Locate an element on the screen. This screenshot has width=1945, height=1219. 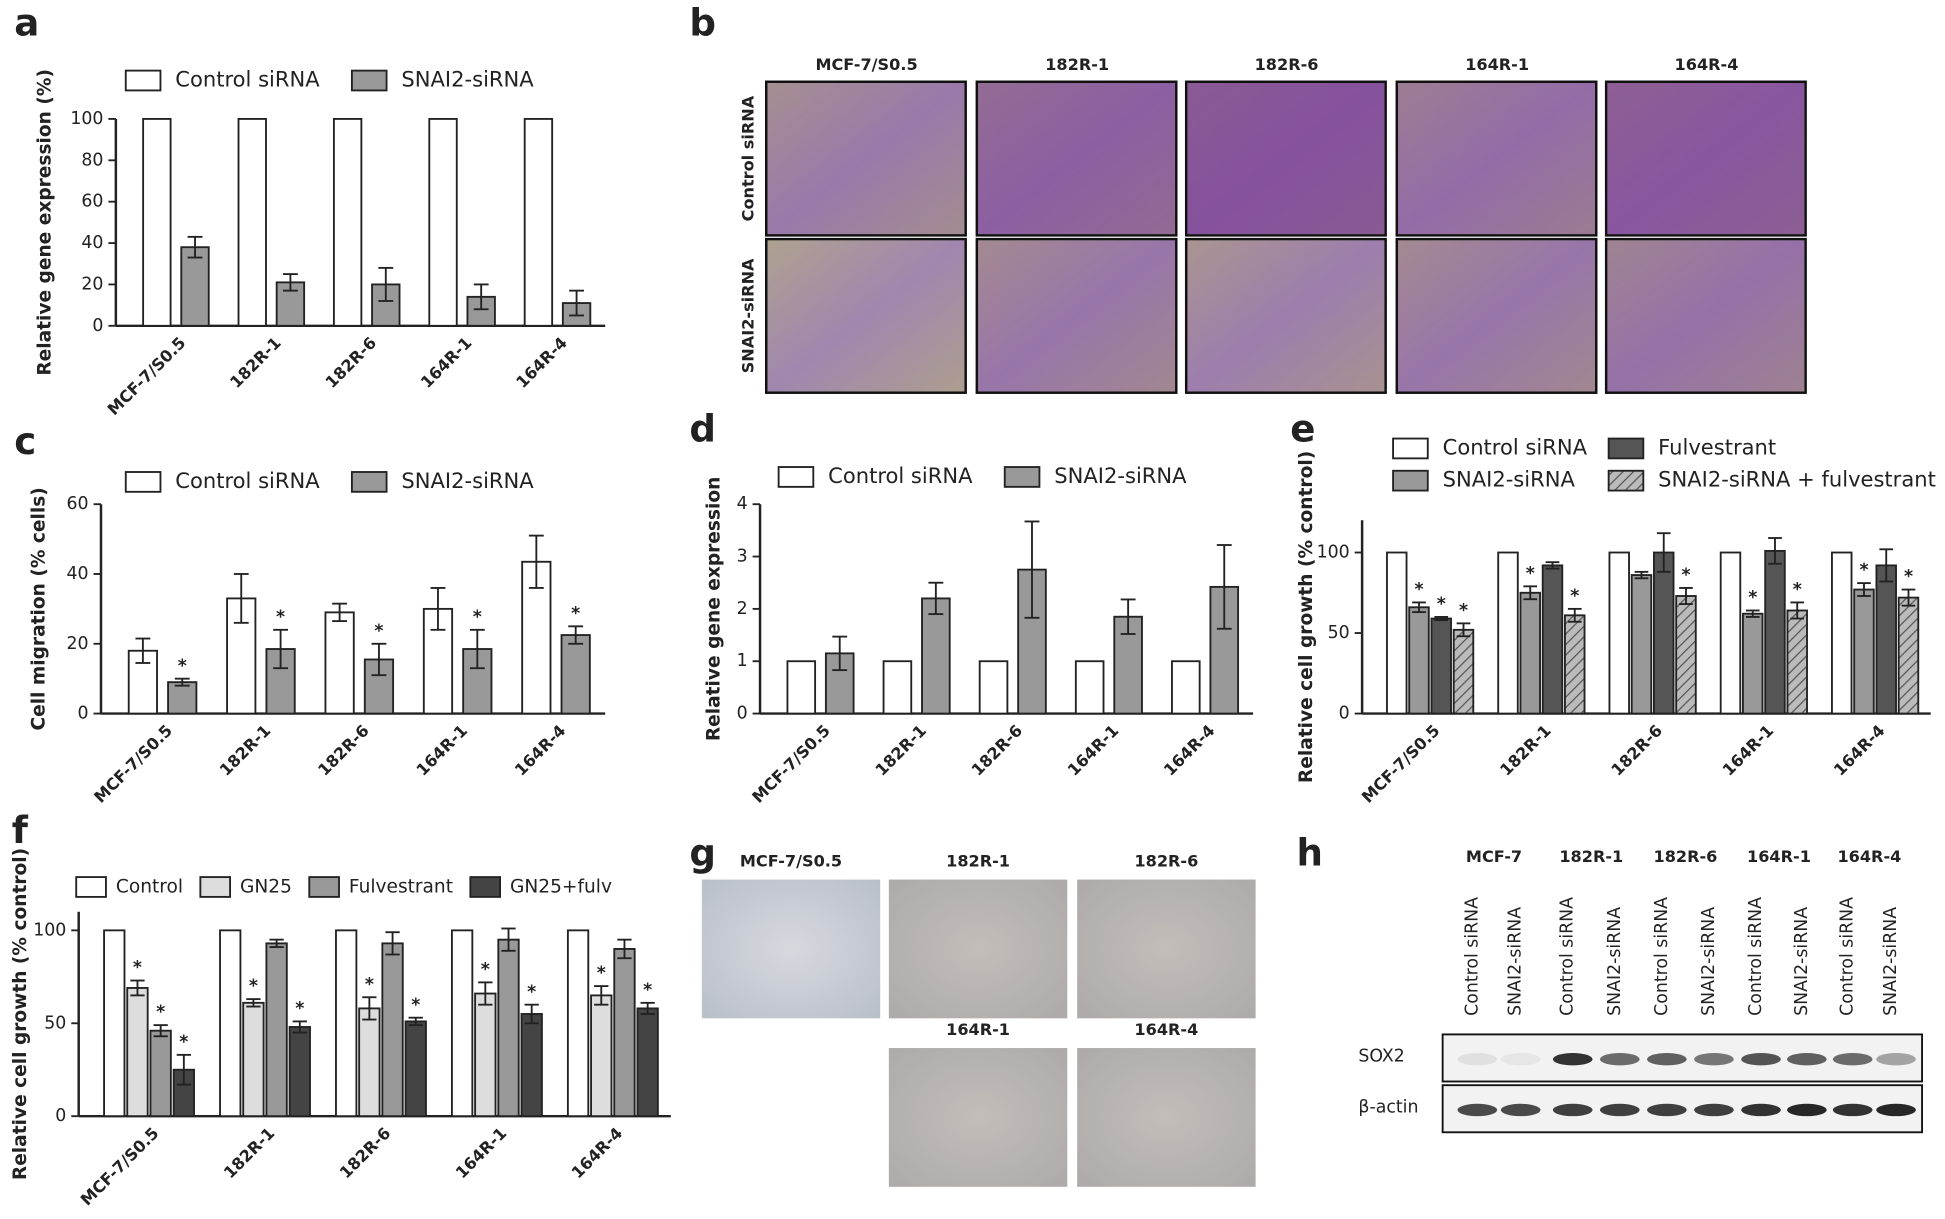
y-tick-label: 100 is located at coordinates (86, 119).